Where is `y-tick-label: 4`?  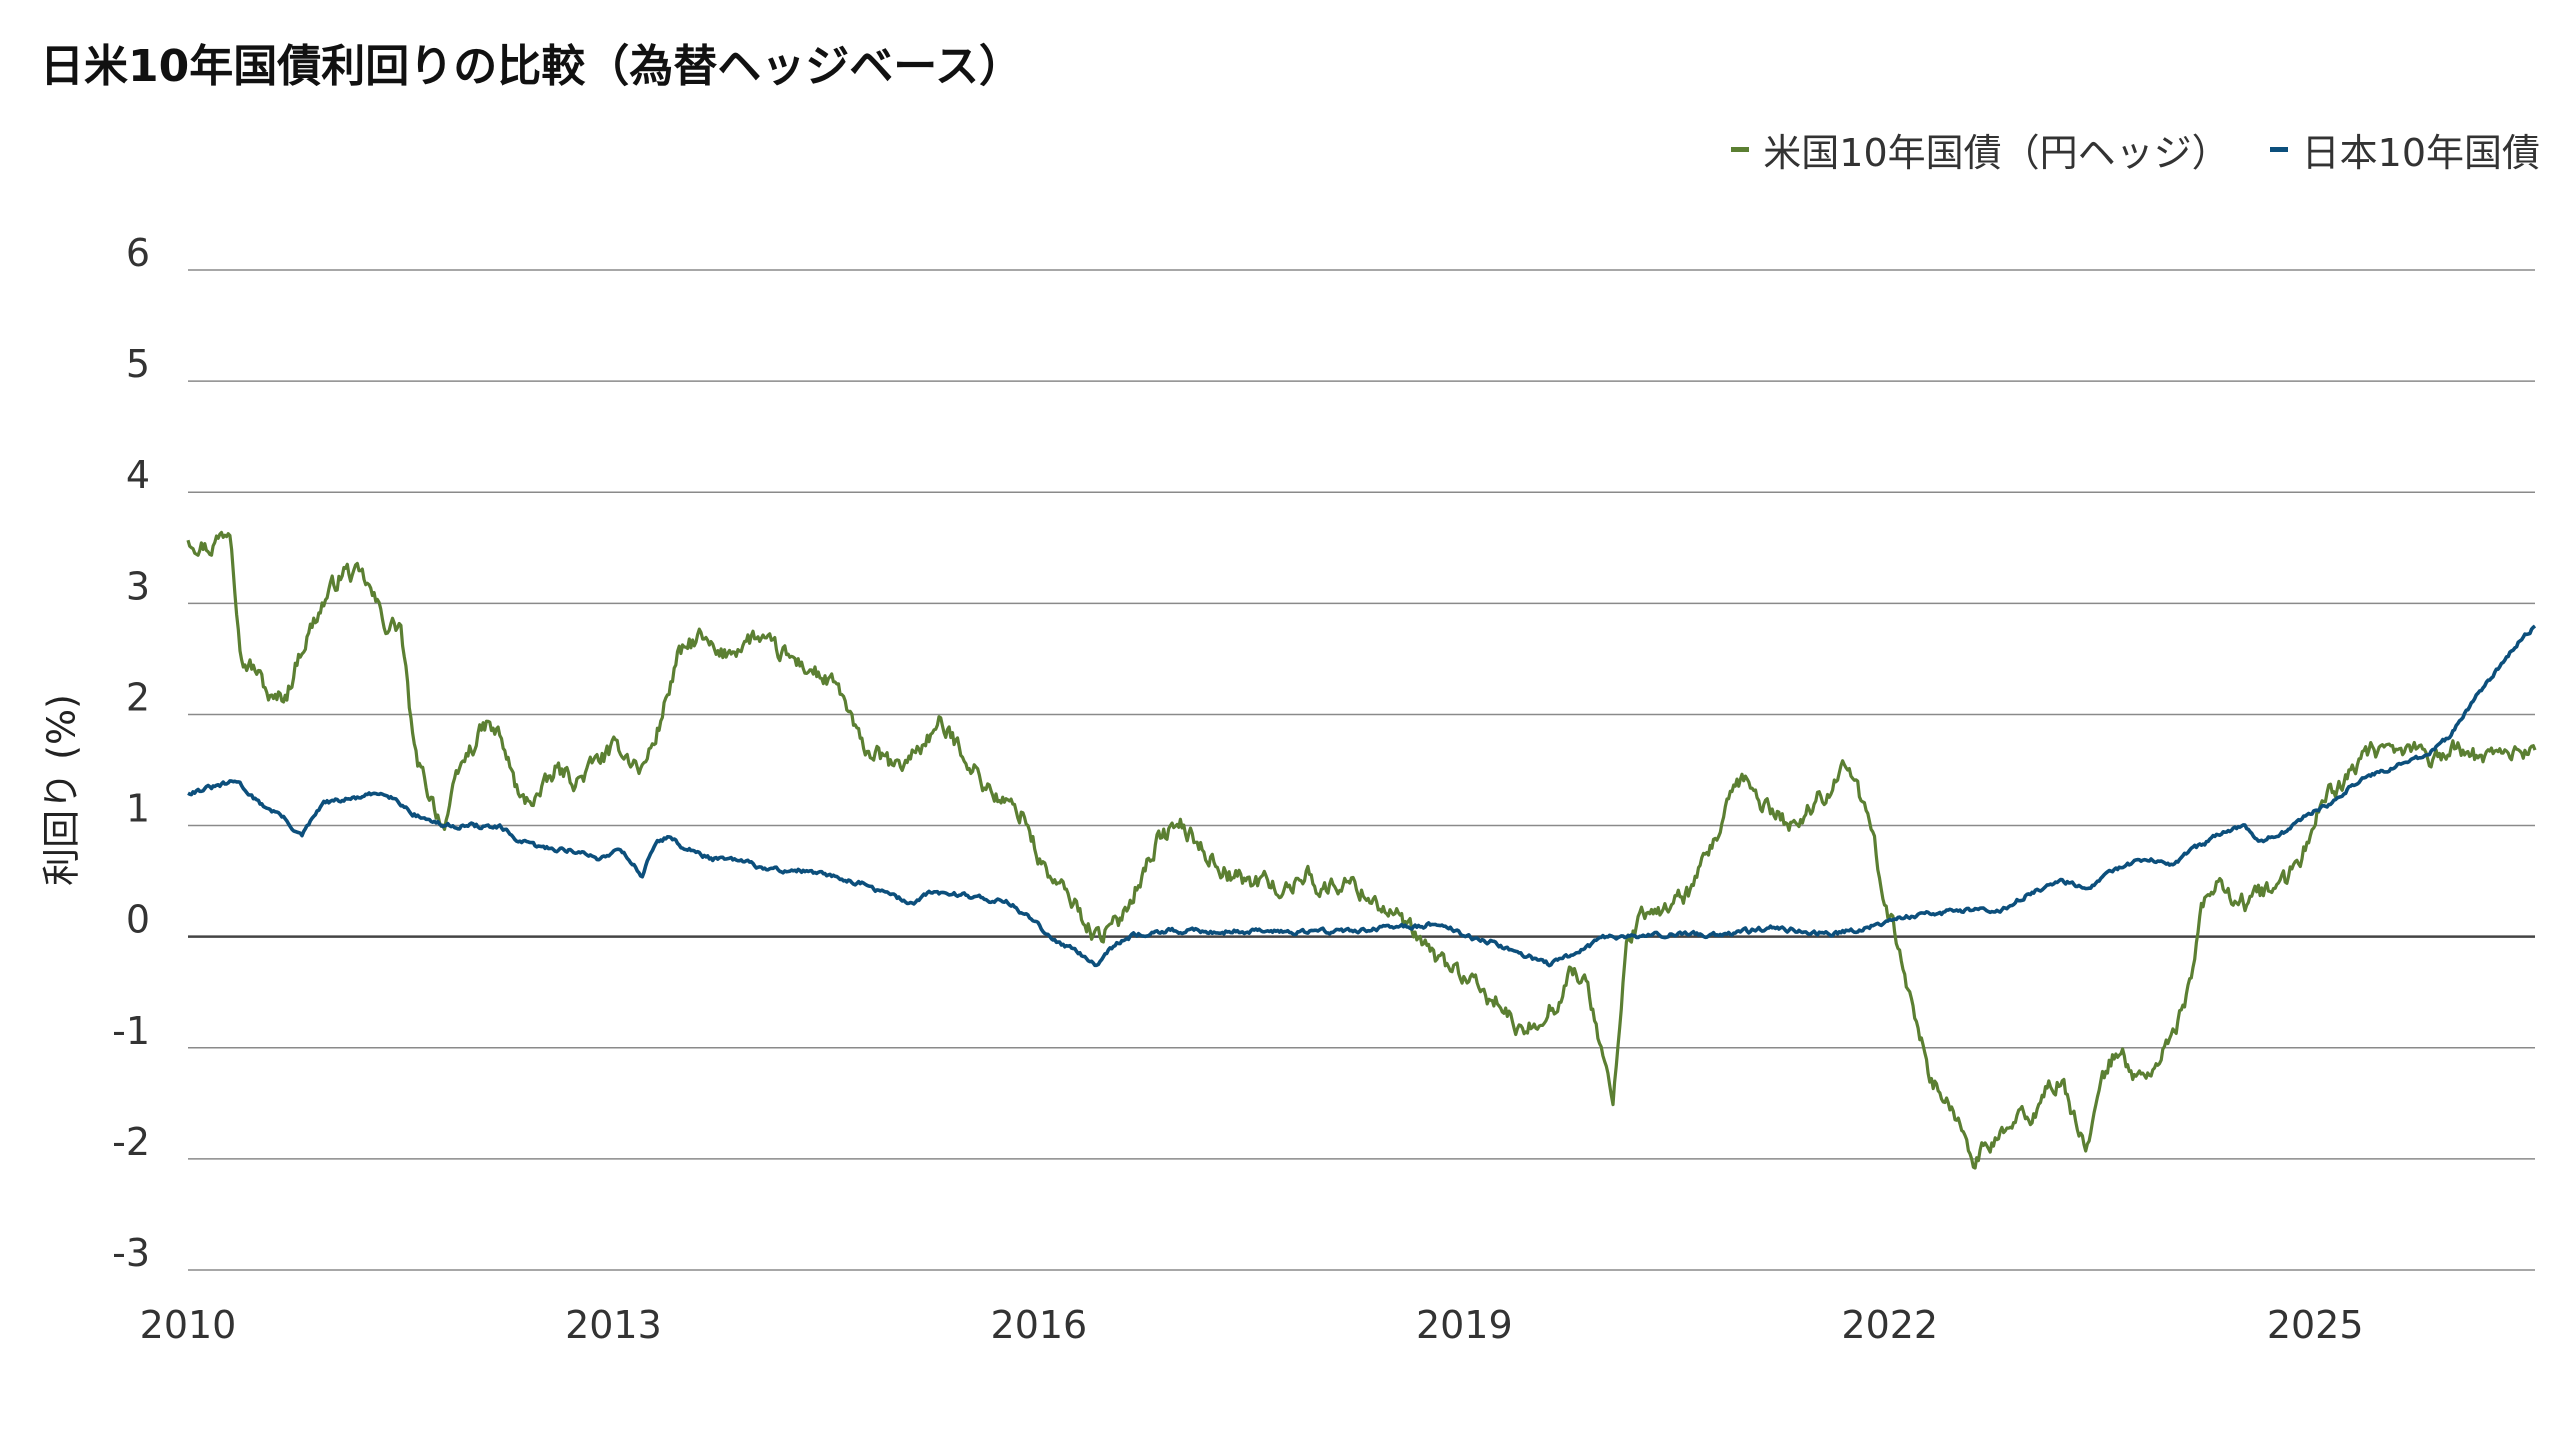 y-tick-label: 4 is located at coordinates (138, 475).